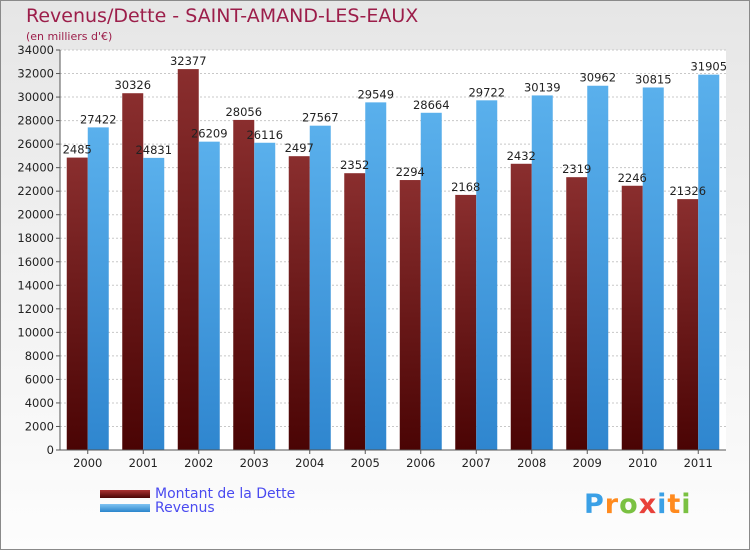 Image resolution: width=750 pixels, height=550 pixels. I want to click on y-tick-label: 0, so click(50, 450).